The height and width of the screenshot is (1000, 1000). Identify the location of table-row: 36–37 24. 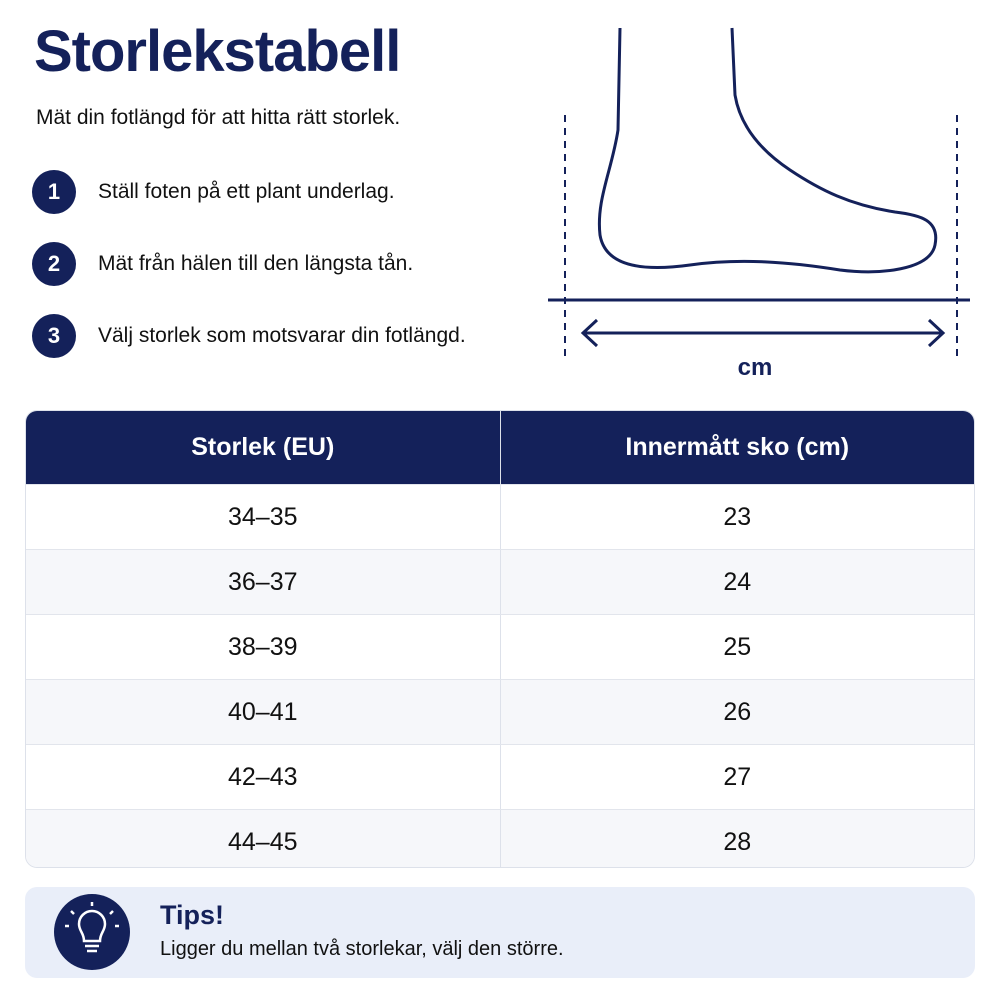
(500, 581).